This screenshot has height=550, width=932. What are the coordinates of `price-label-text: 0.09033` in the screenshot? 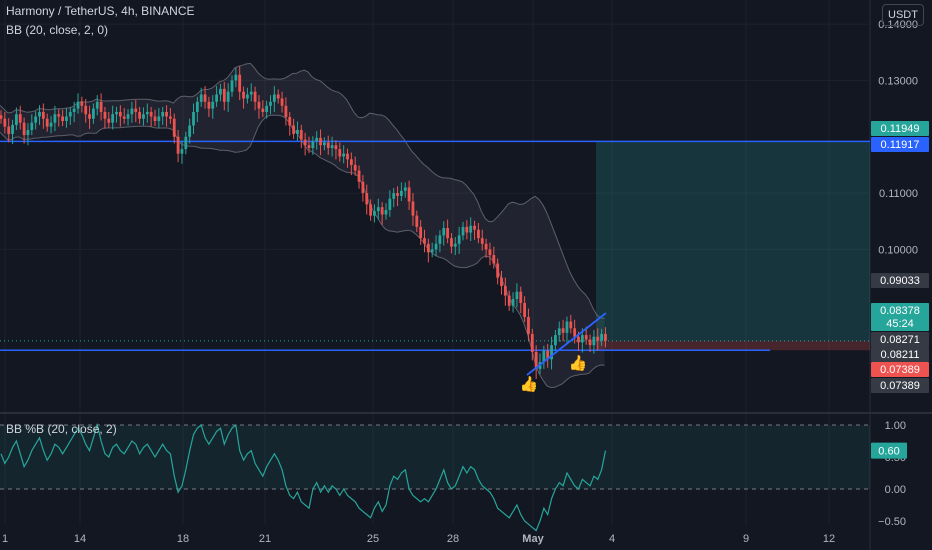 It's located at (900, 281).